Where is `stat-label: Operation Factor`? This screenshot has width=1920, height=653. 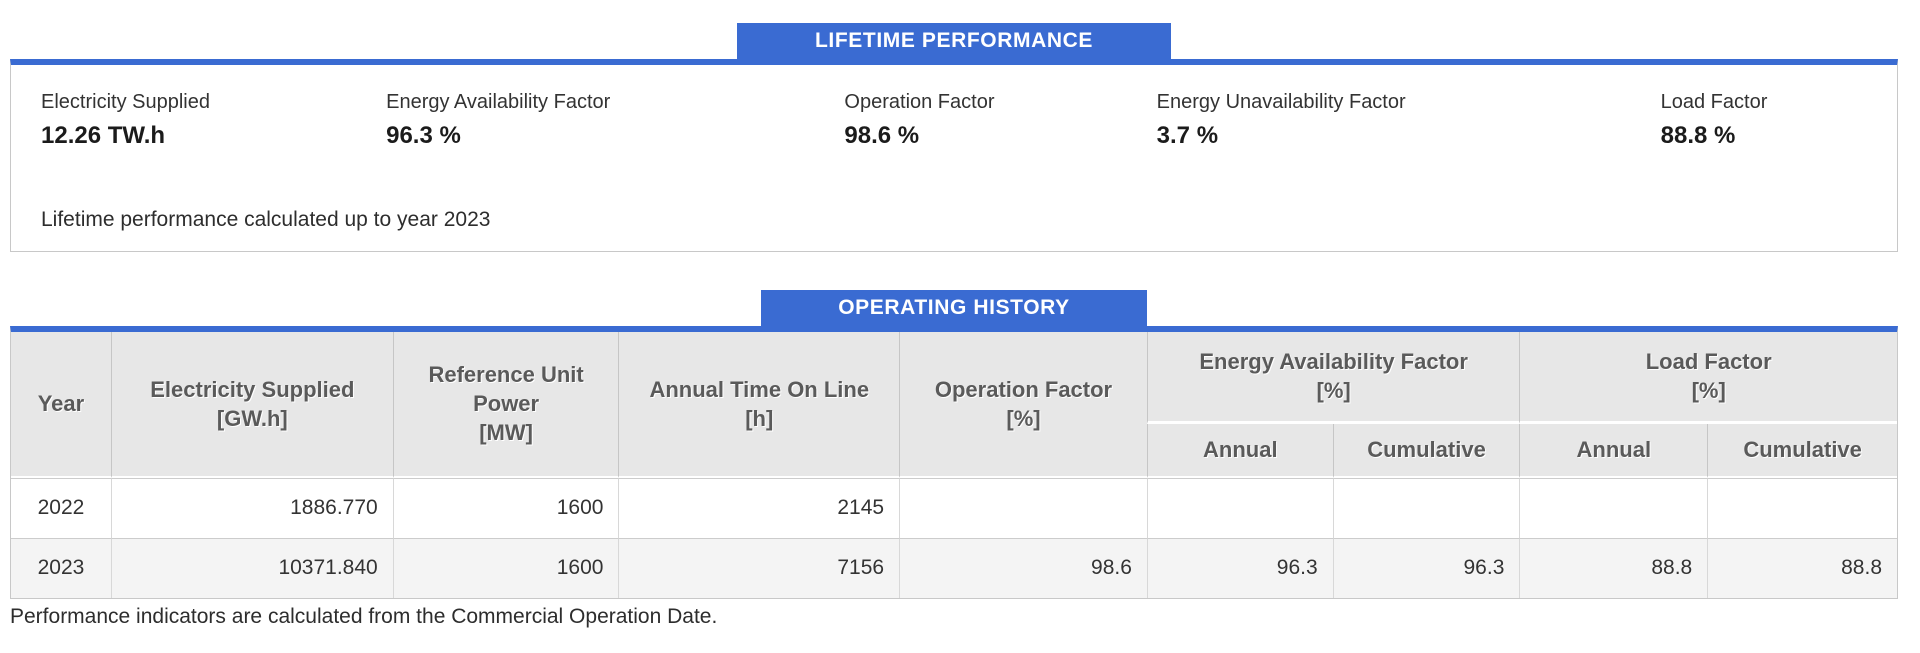
stat-label: Operation Factor is located at coordinates (919, 102).